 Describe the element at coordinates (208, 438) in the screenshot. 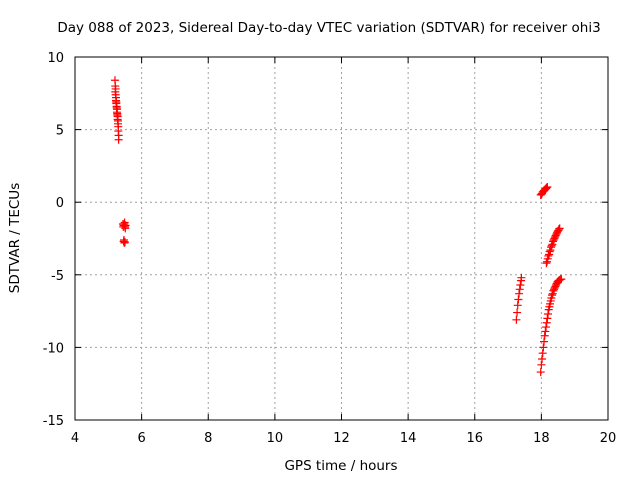

I see `x-tick-label: 8` at that location.